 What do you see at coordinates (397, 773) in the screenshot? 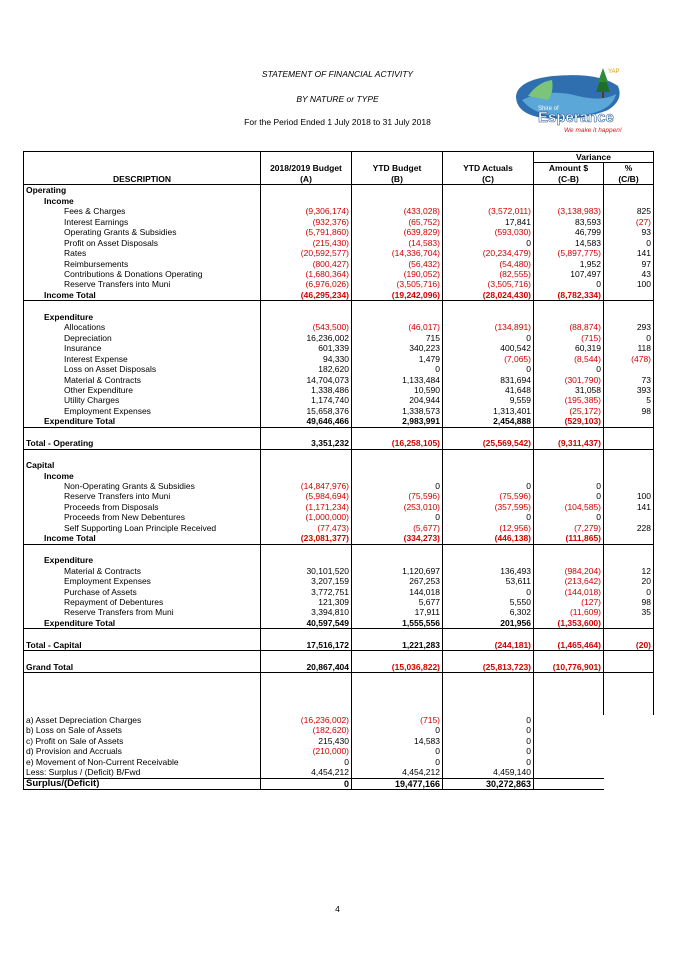
I see `cell-ytd-budget: 4,454,212` at bounding box center [397, 773].